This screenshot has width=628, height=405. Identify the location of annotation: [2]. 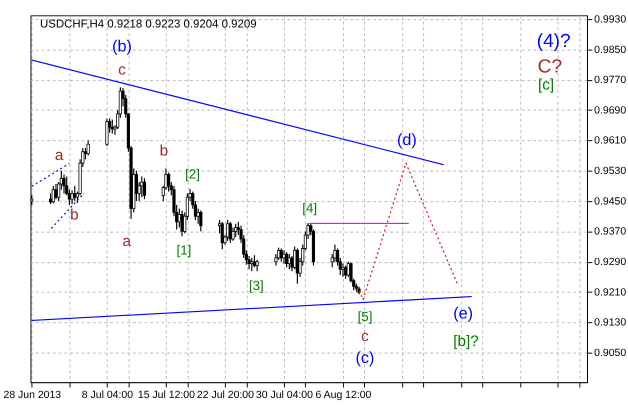
(192, 174).